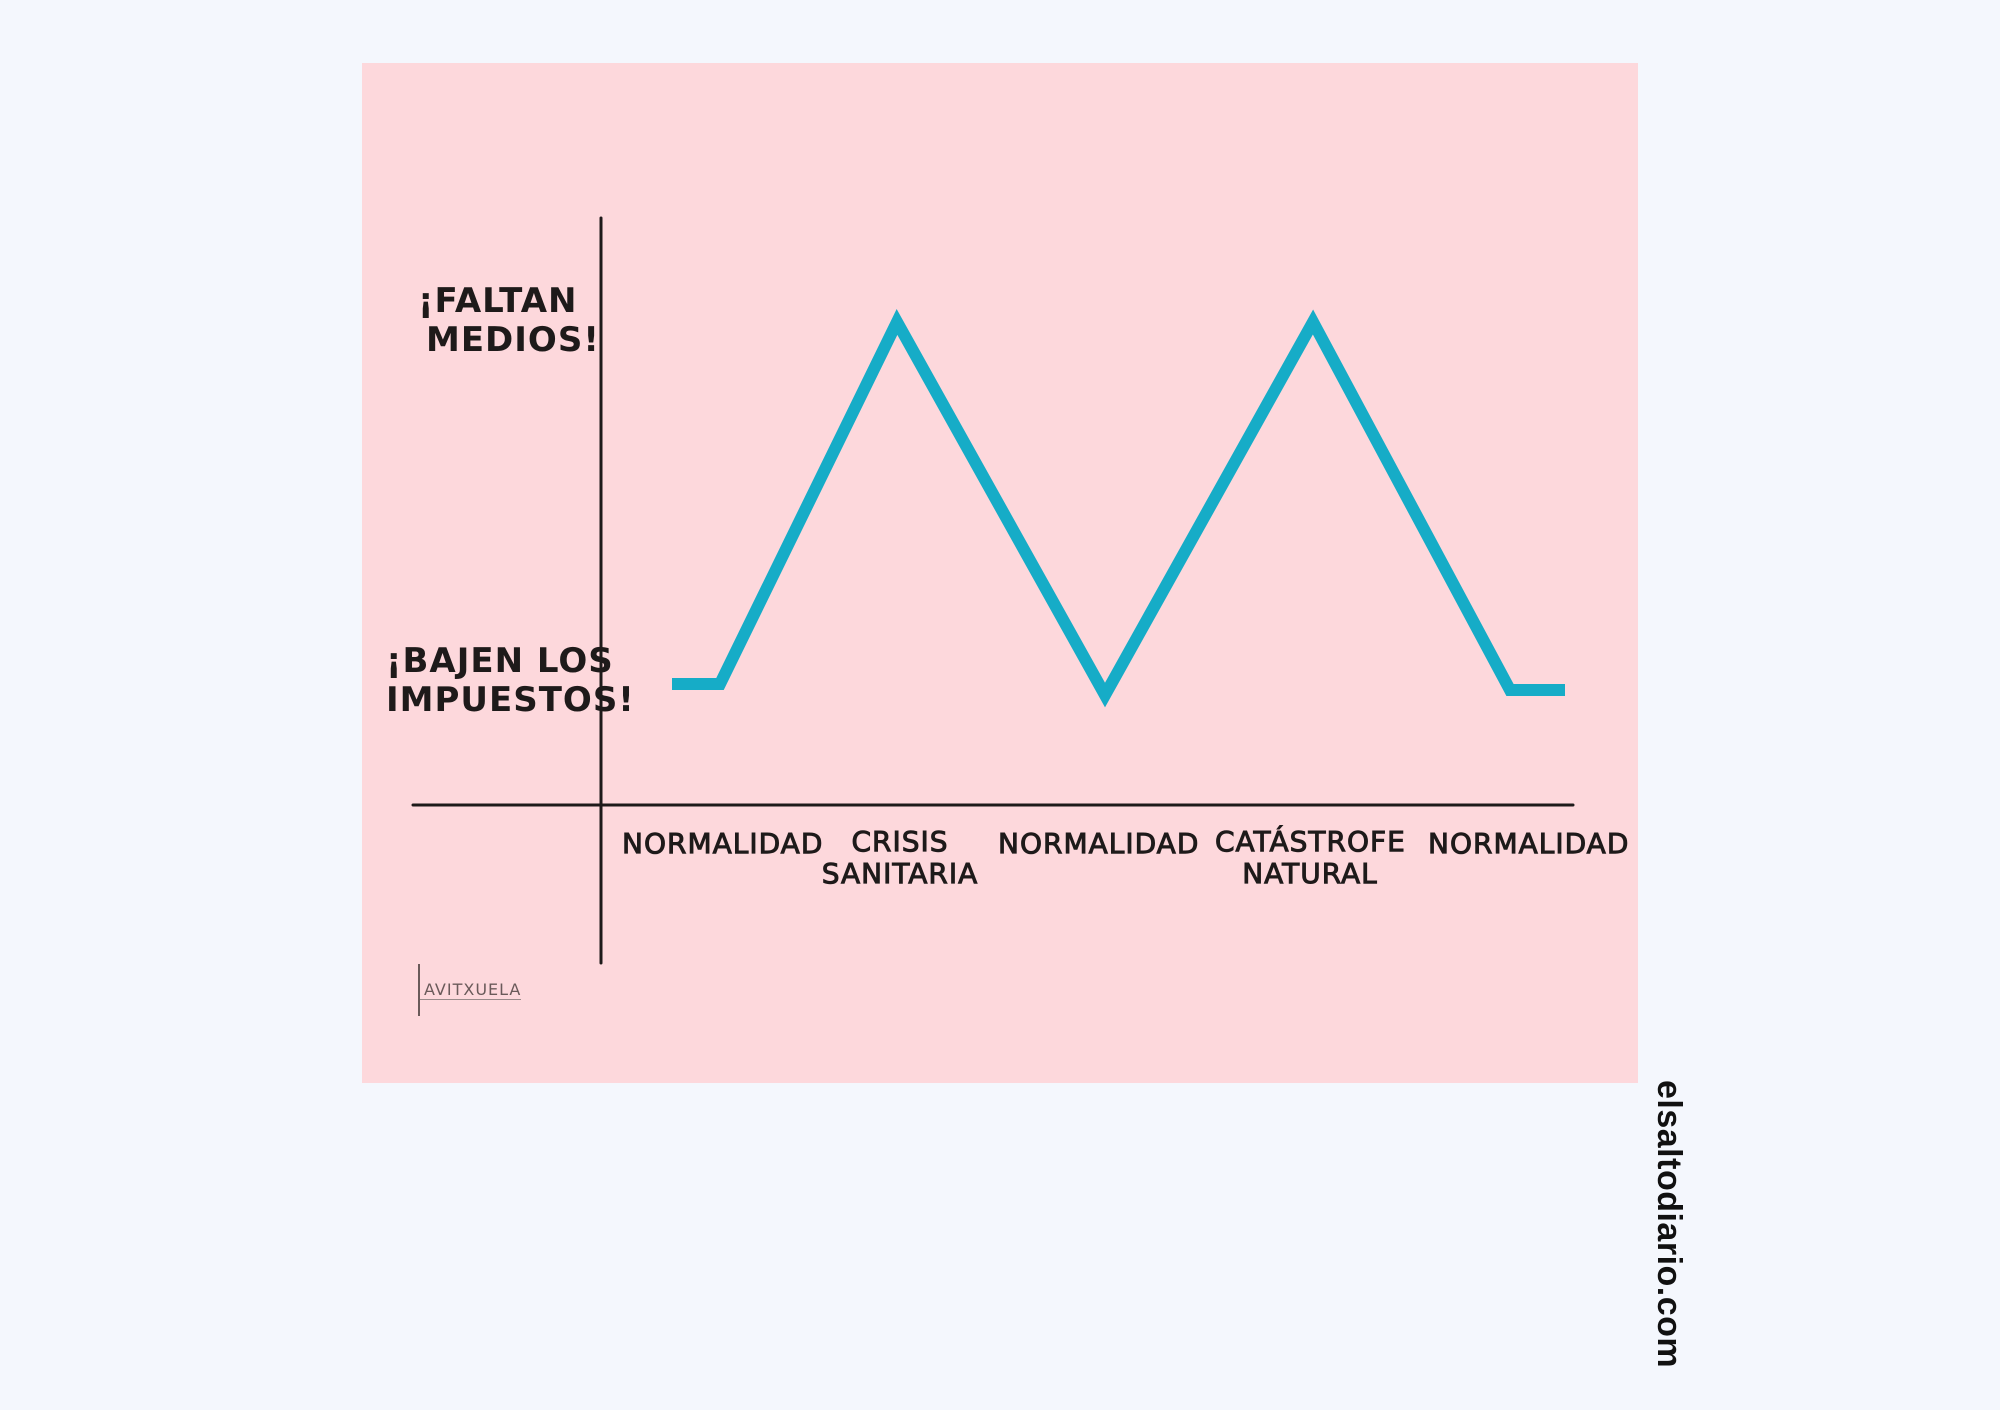 The width and height of the screenshot is (2000, 1410). I want to click on x-label-3: CATÁSTROFE NATURAL, so click(1310, 858).